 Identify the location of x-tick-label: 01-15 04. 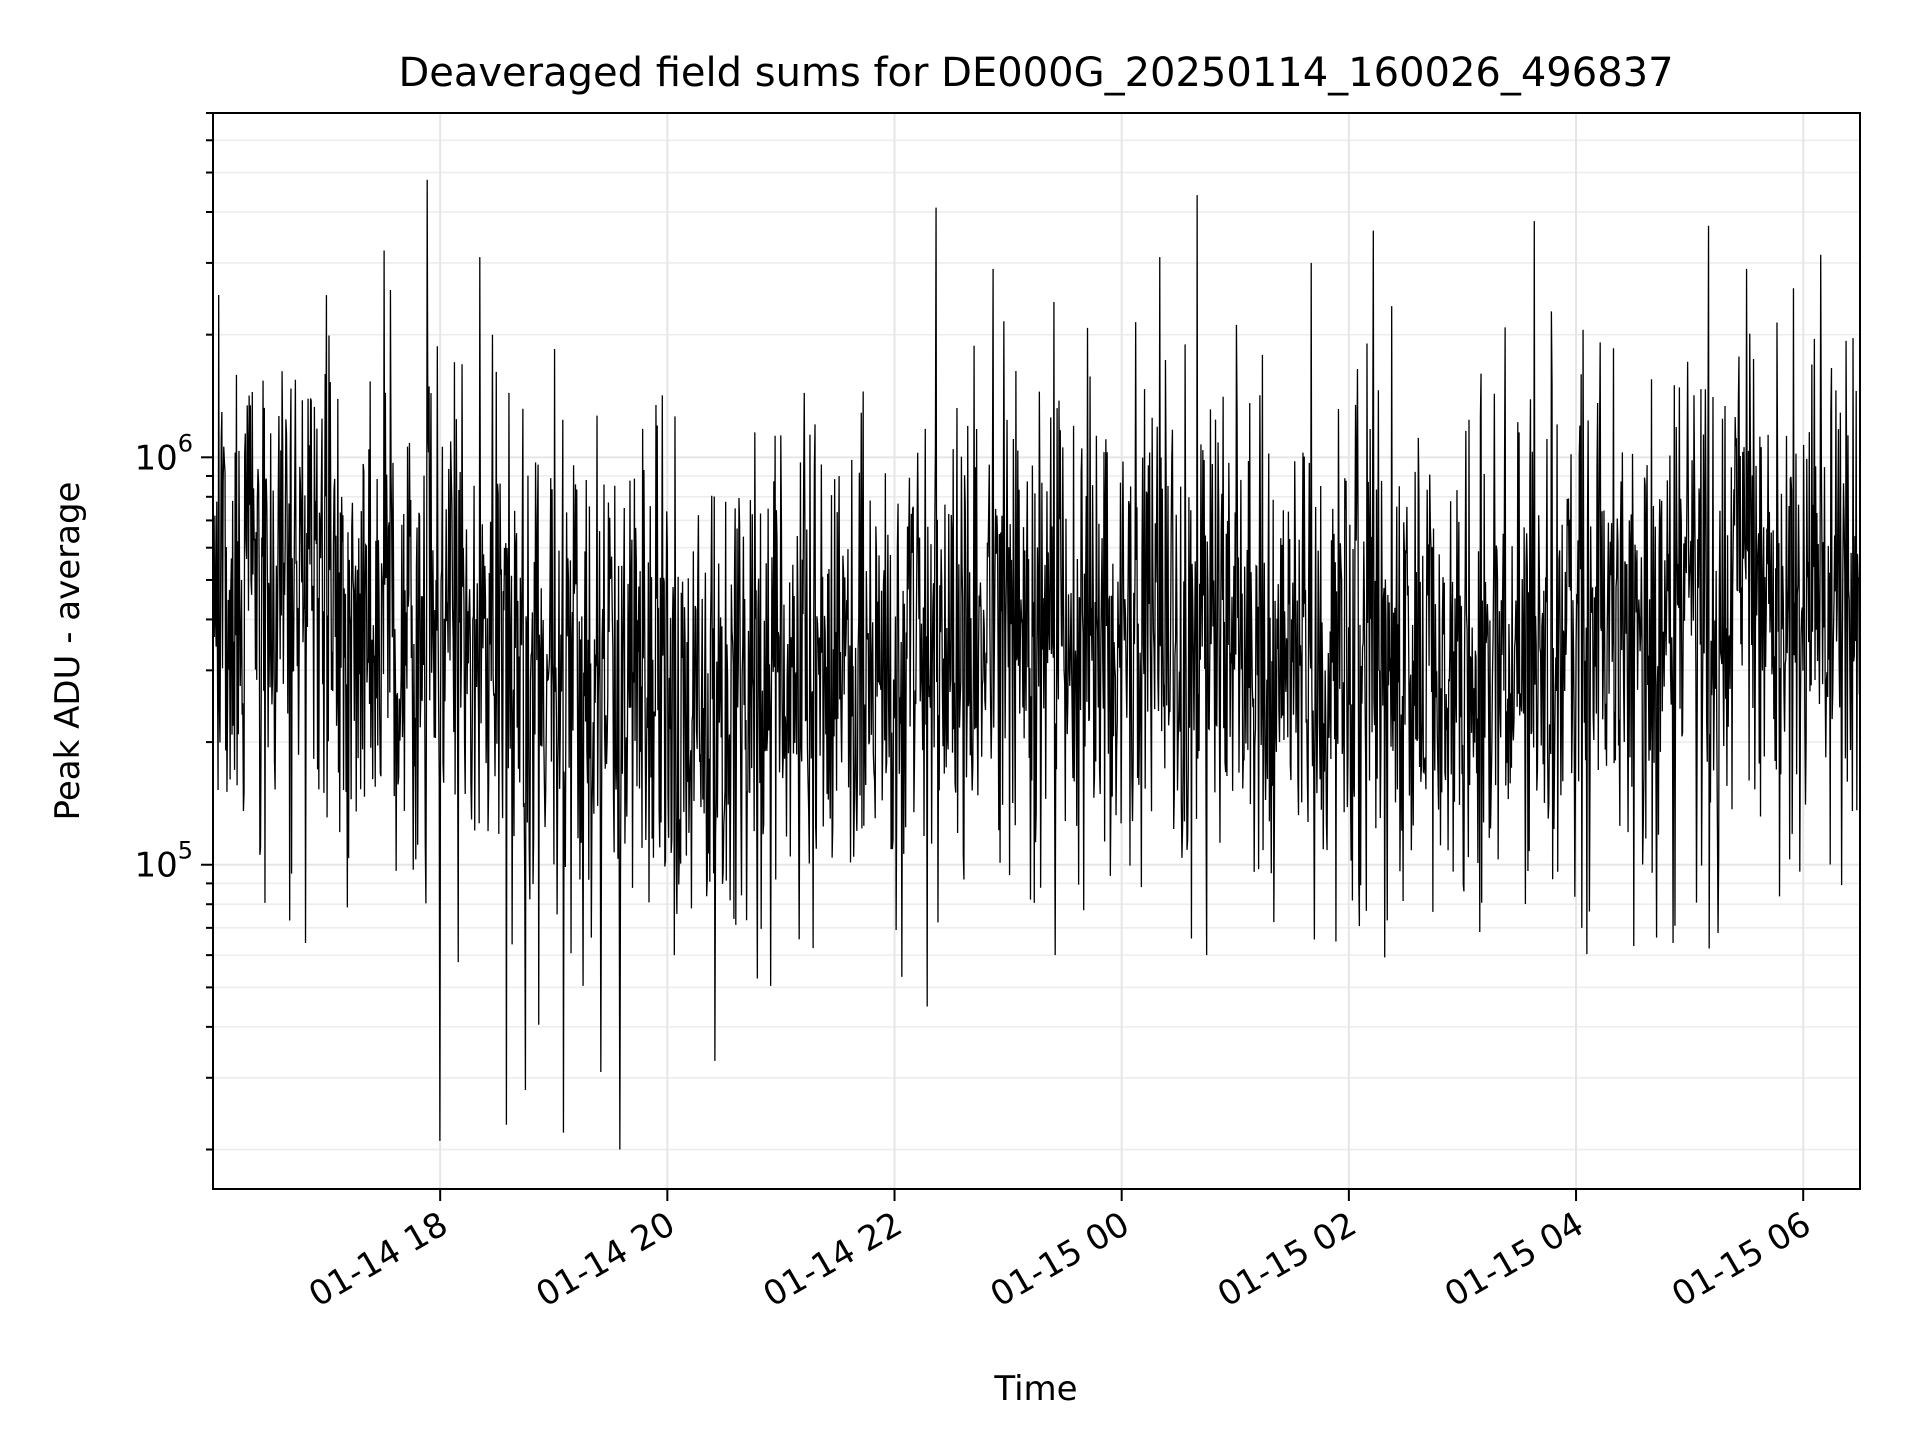
(1514, 1259).